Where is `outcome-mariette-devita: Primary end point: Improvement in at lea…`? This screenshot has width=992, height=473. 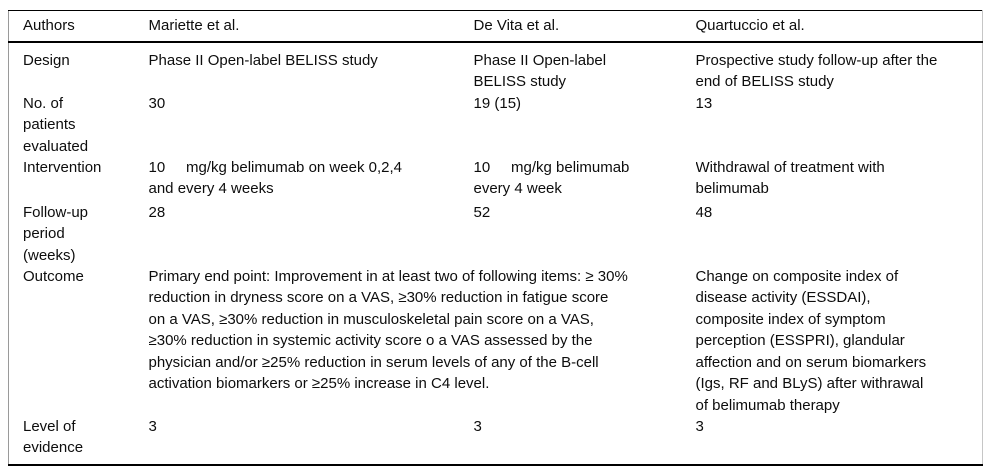 outcome-mariette-devita: Primary end point: Improvement in at lea… is located at coordinates (388, 330).